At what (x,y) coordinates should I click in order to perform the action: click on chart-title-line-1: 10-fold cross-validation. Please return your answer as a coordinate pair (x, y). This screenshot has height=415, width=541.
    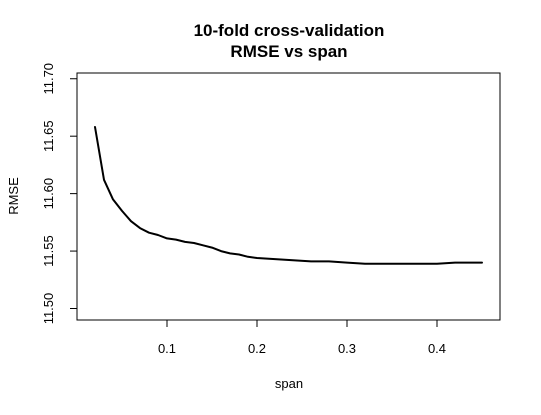
    Looking at the image, I should click on (289, 30).